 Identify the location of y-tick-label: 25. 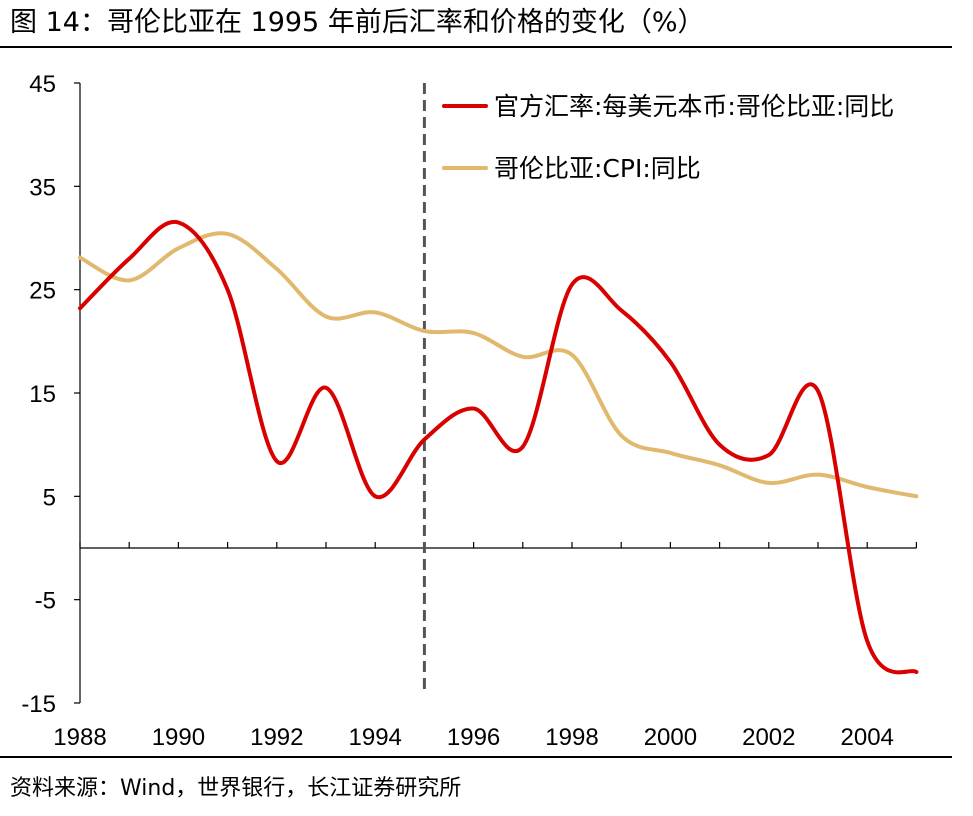
(42, 291).